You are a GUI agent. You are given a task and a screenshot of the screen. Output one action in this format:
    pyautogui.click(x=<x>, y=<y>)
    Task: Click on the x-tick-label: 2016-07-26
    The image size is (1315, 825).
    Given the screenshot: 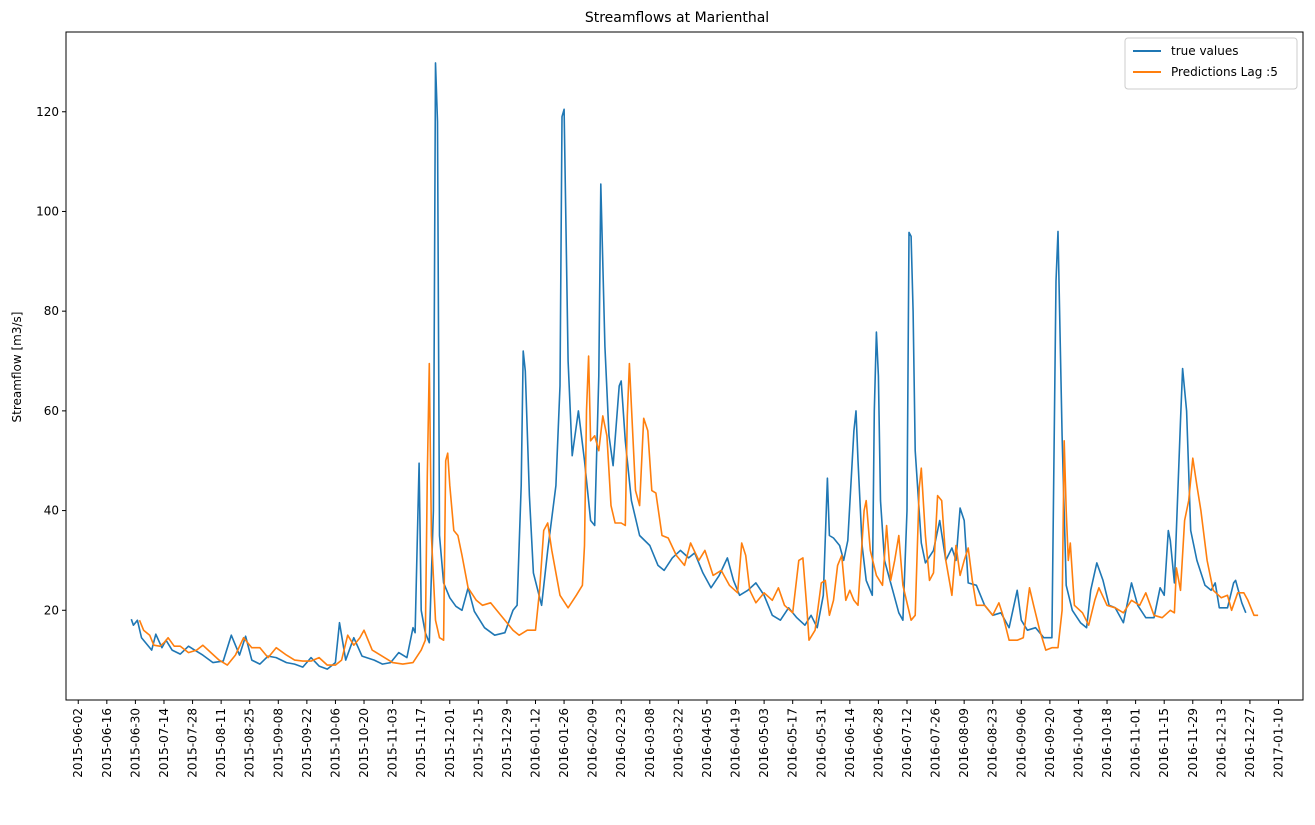 What is the action you would take?
    pyautogui.click(x=936, y=743)
    